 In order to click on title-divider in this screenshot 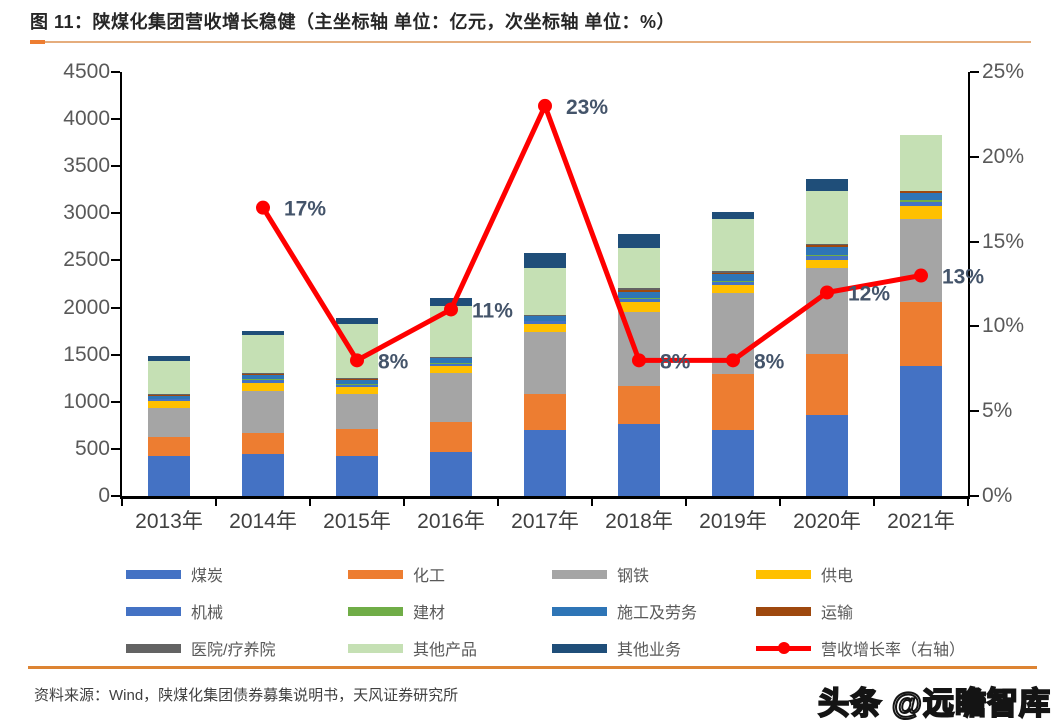, I will do `click(530, 42)`.